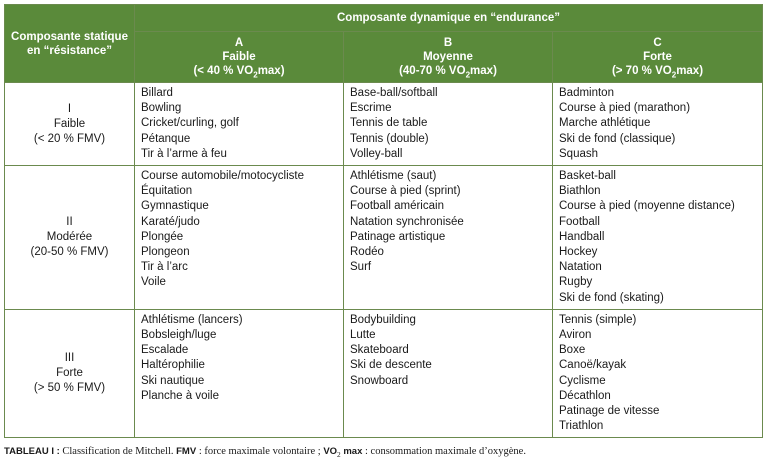 The width and height of the screenshot is (768, 463). Describe the element at coordinates (611, 297) in the screenshot. I see `sport-item: Ski de fond (skating)` at that location.